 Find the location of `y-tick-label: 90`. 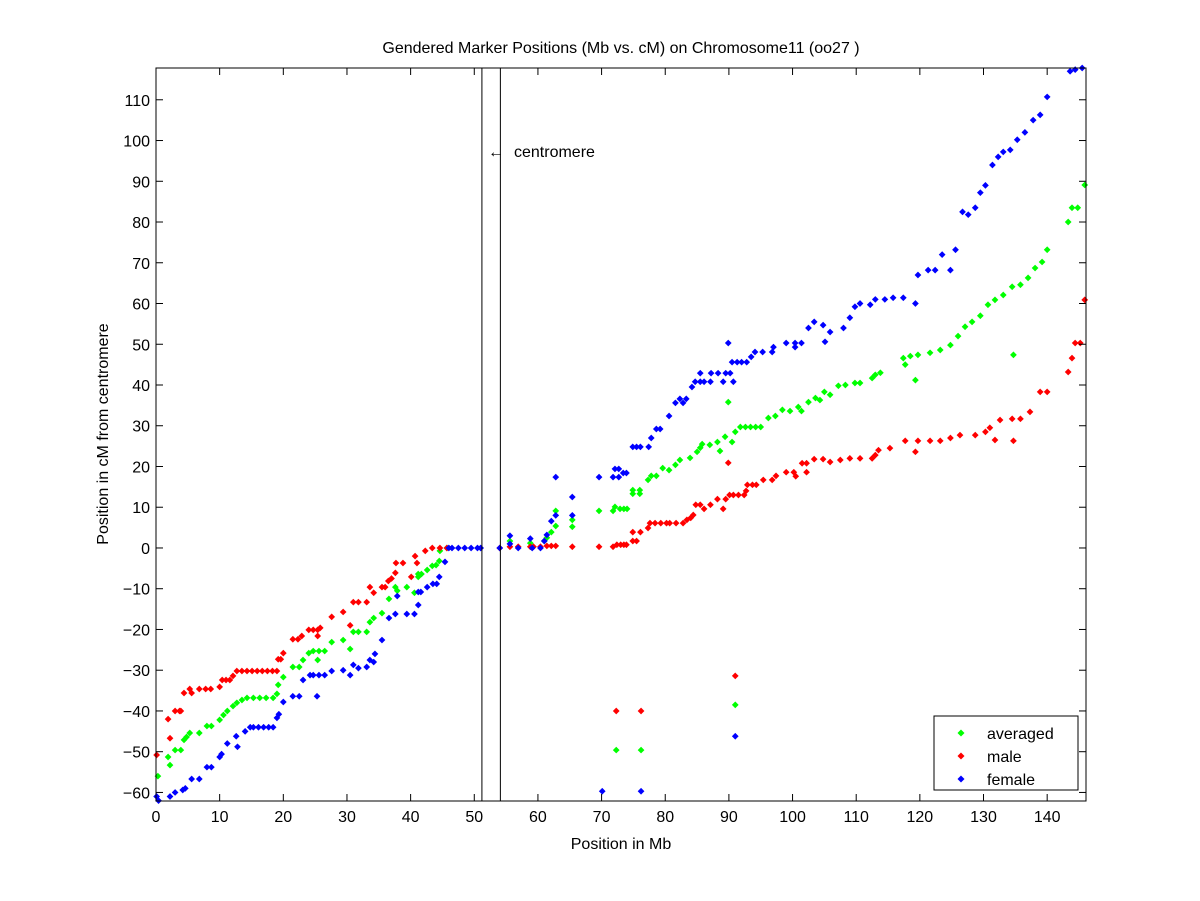

y-tick-label: 90 is located at coordinates (141, 182).